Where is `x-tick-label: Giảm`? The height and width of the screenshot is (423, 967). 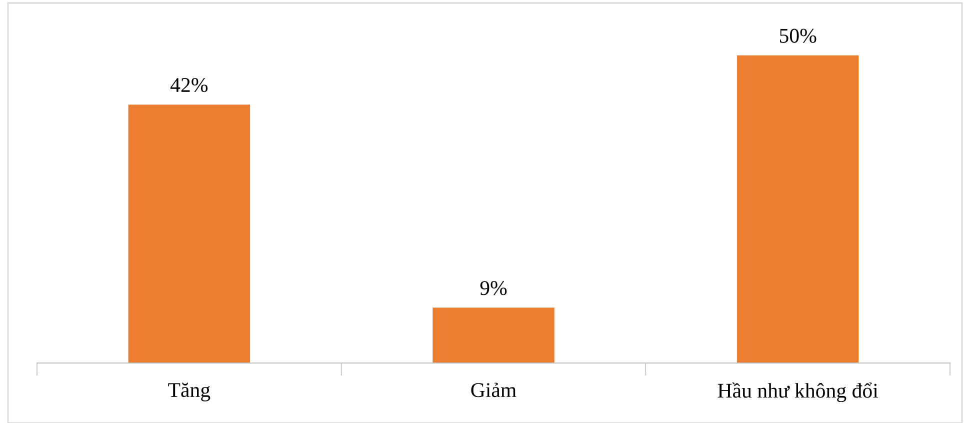
x-tick-label: Giảm is located at coordinates (493, 390).